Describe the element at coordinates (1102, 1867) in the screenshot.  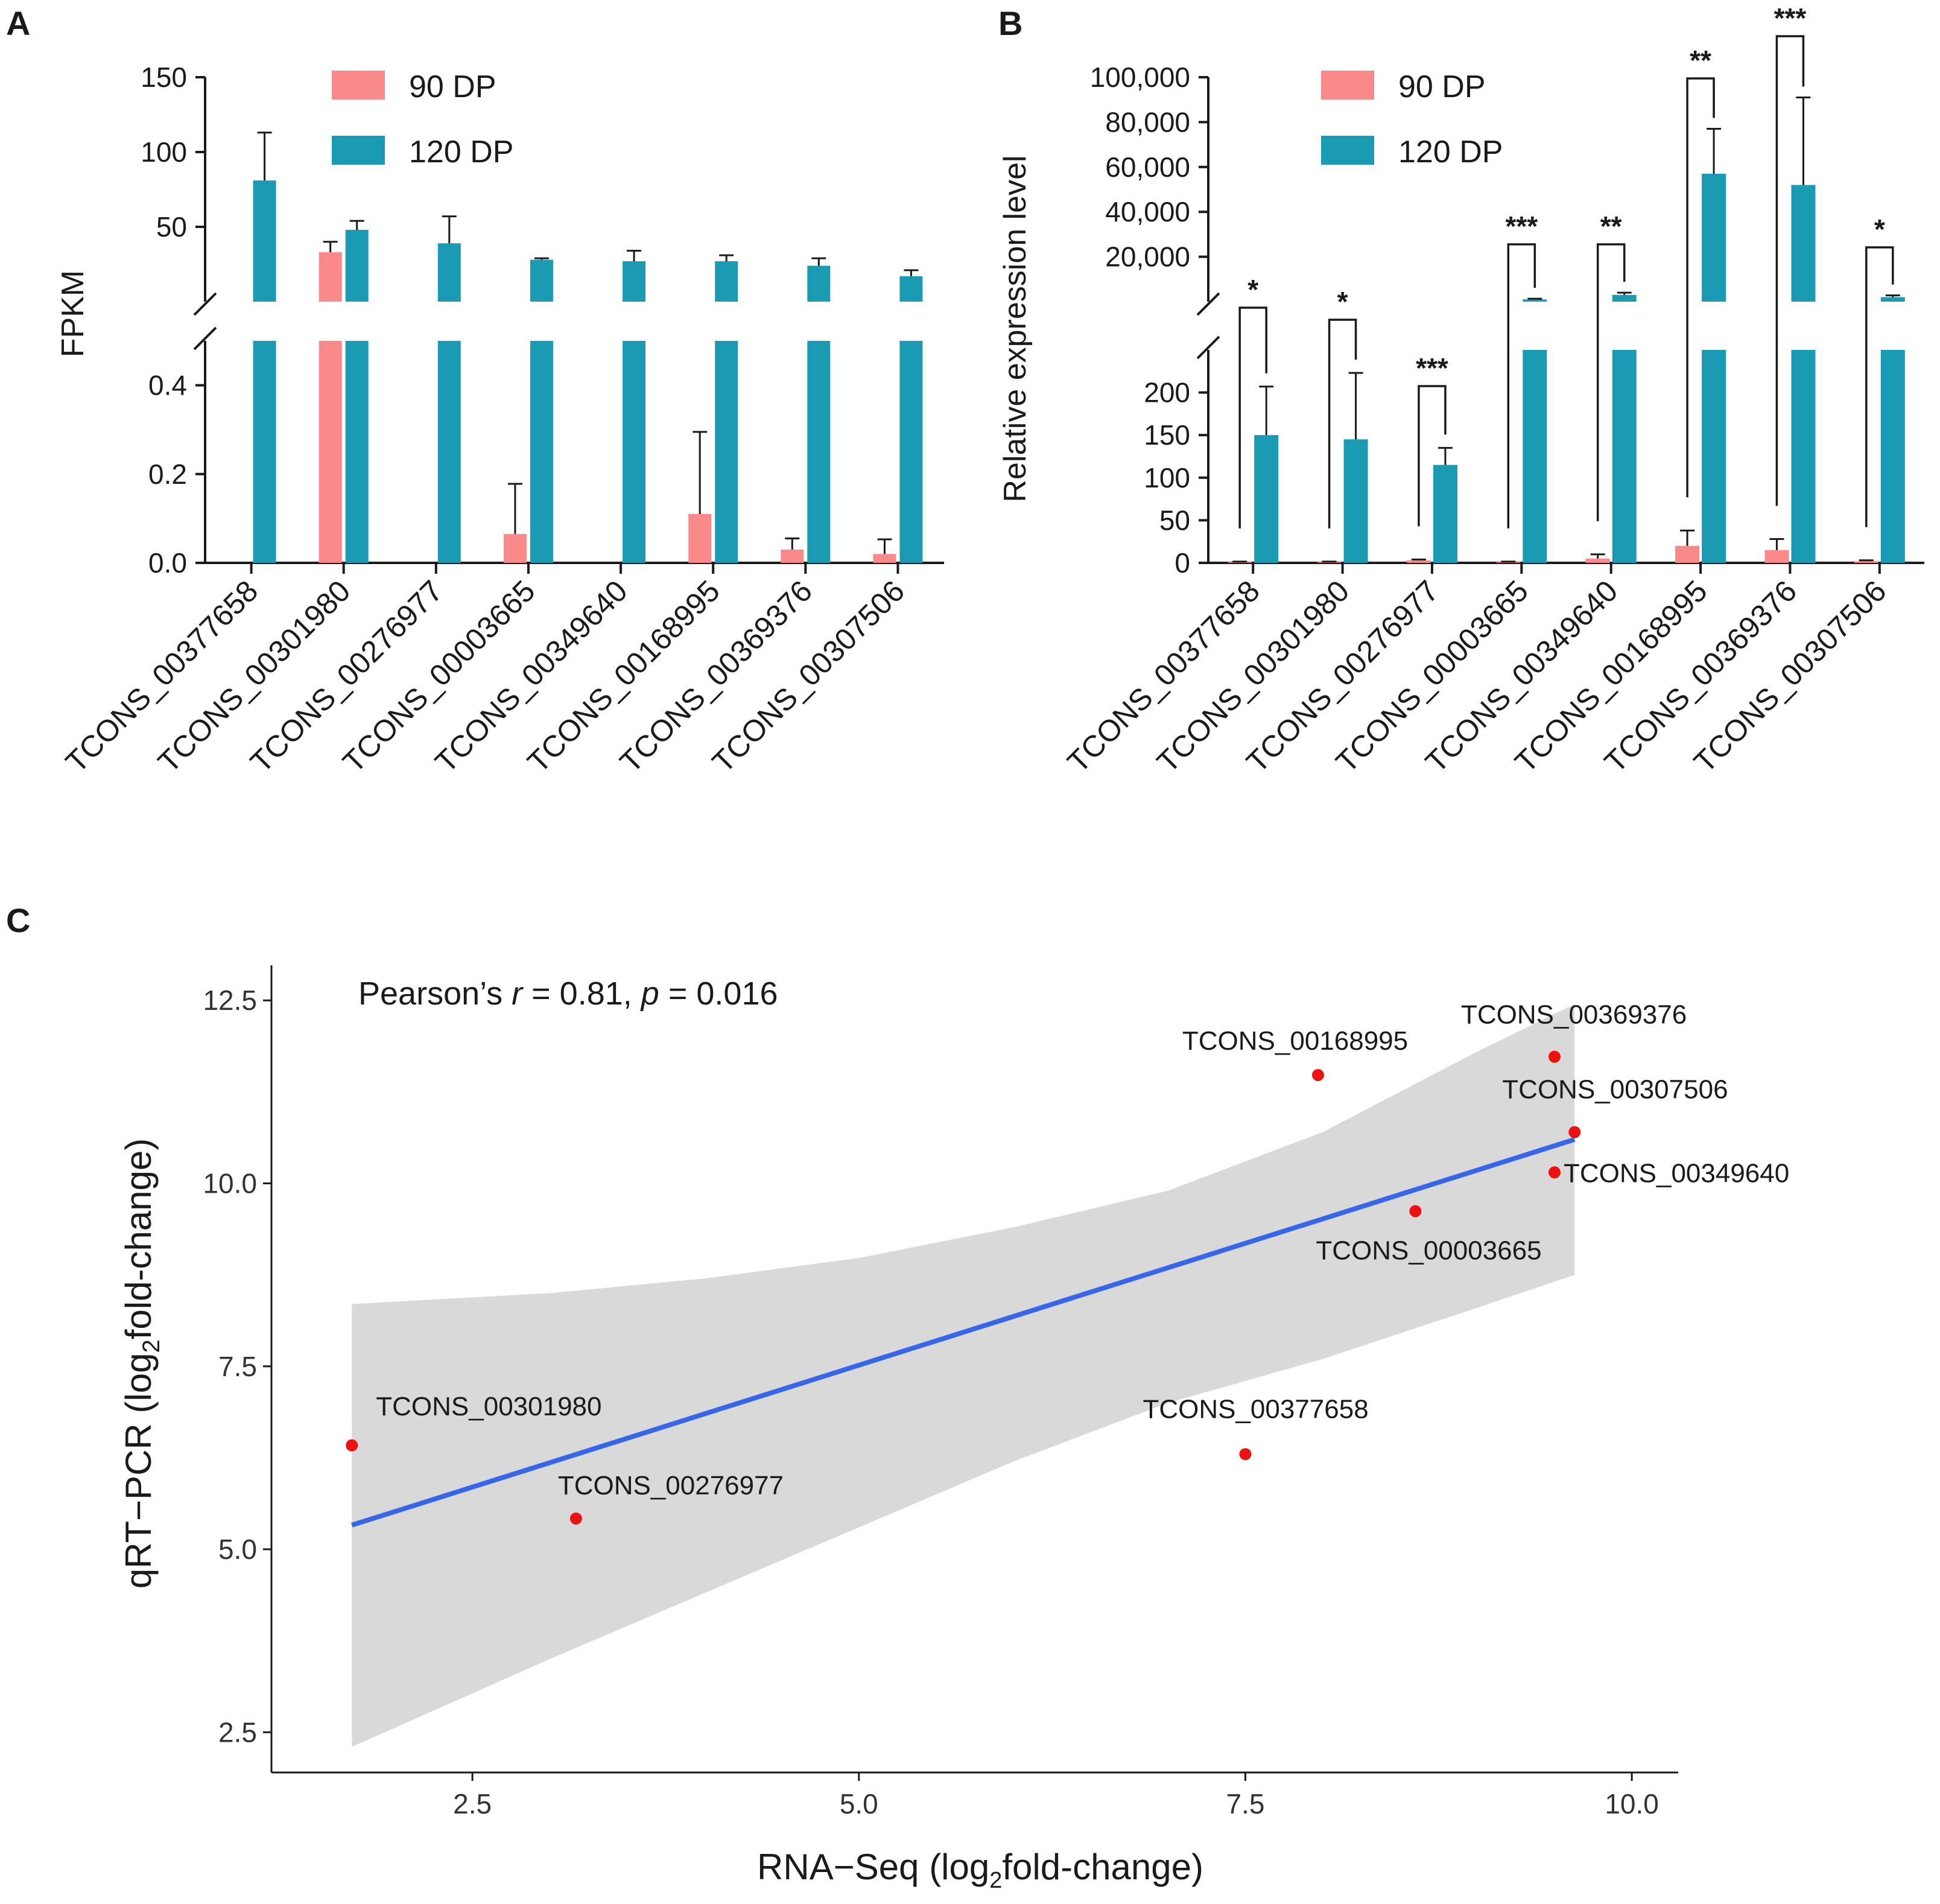
I see `x-axis-title-part: fold-change)` at that location.